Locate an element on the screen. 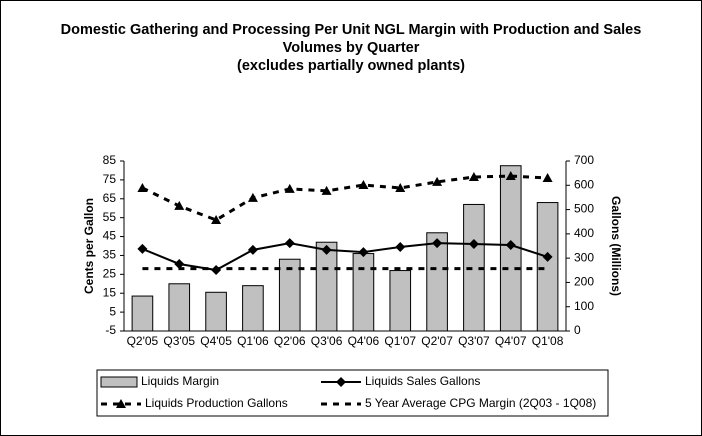 This screenshot has width=702, height=436. y-tick-label: 55 is located at coordinates (110, 217).